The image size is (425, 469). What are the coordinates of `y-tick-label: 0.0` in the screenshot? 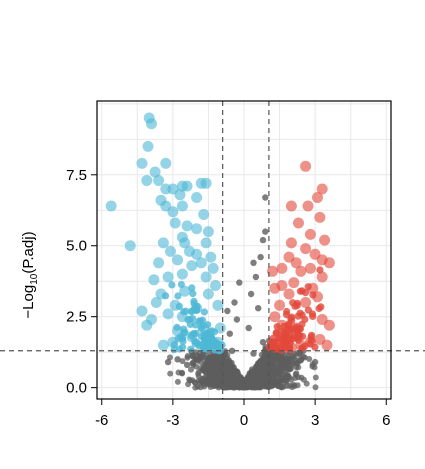 It's located at (76, 388).